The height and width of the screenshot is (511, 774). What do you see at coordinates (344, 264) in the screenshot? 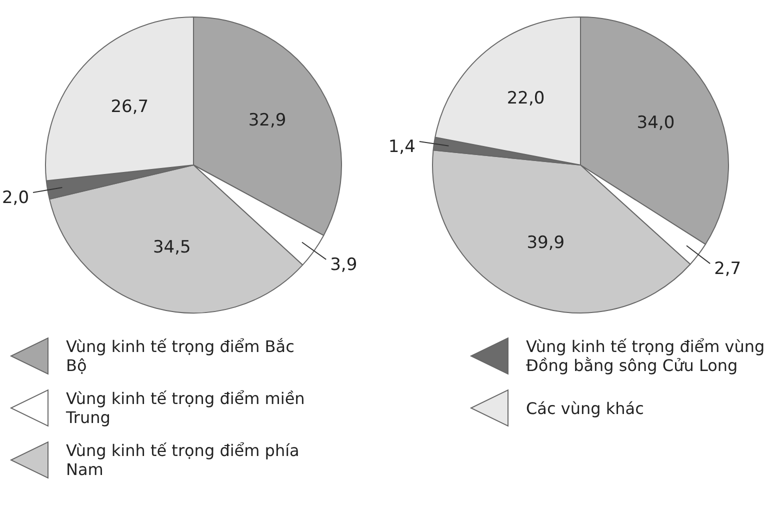
I see `data-label: 3,9` at bounding box center [344, 264].